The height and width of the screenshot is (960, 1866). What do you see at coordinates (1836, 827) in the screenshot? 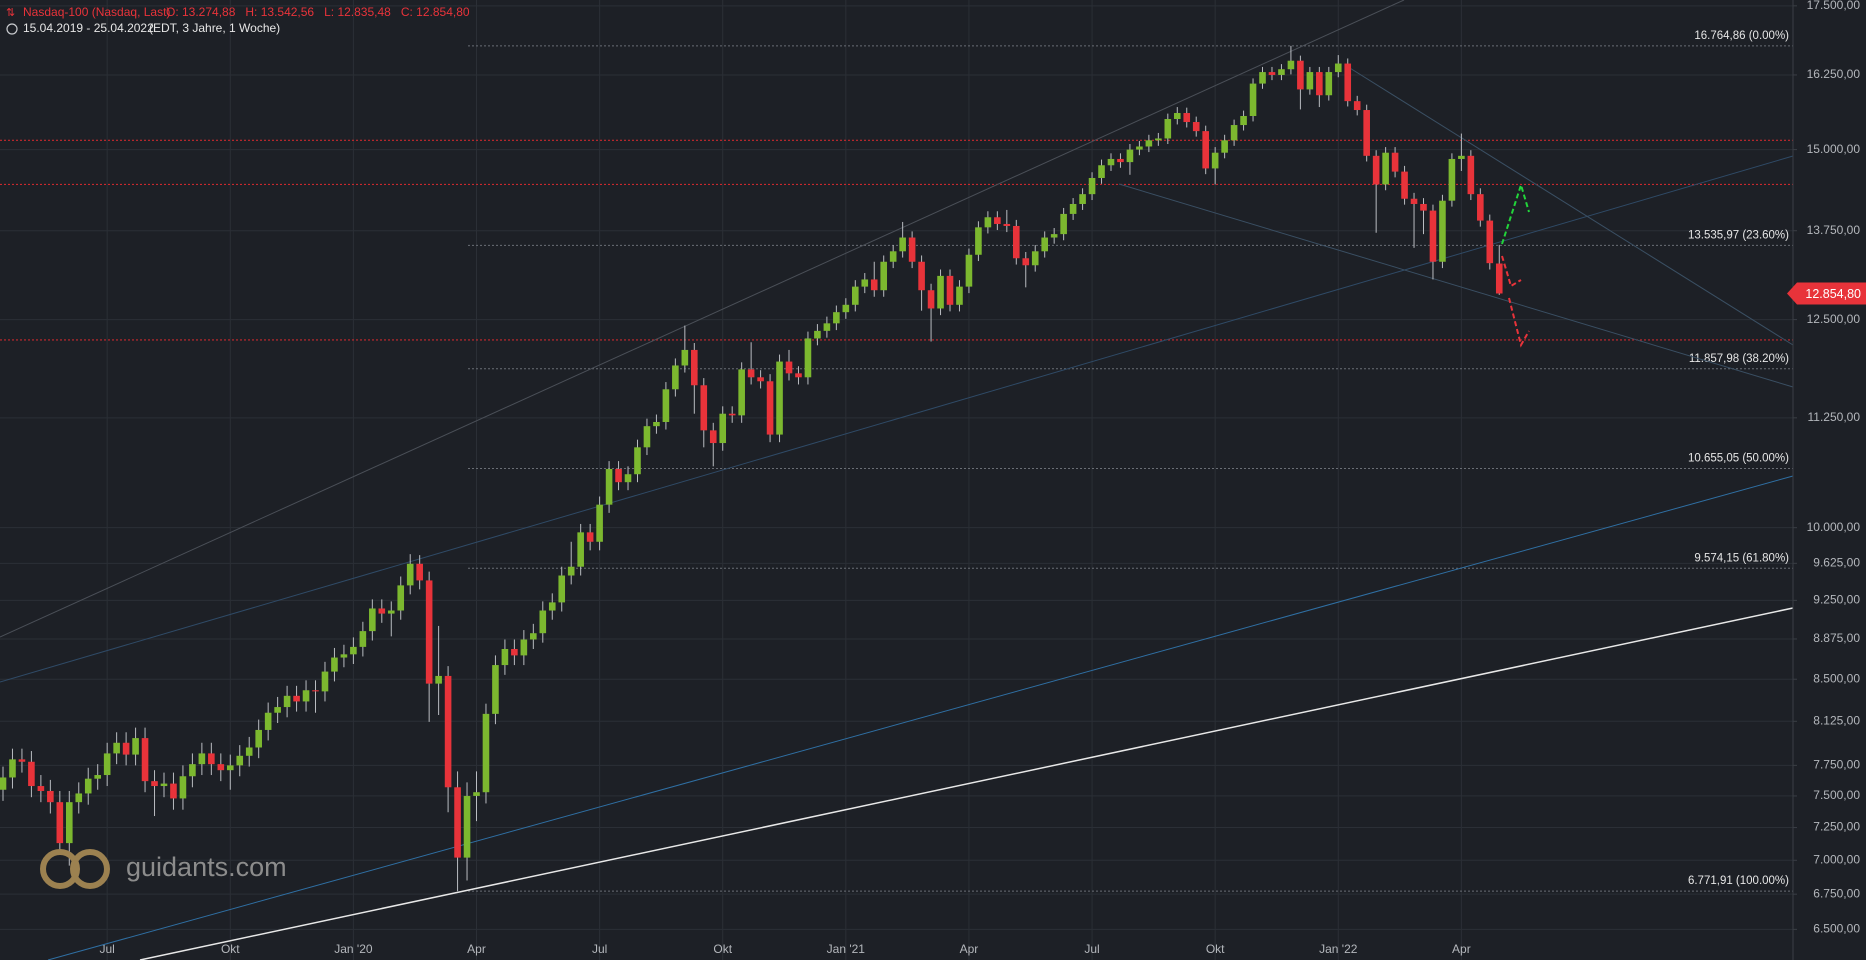
I see `y-tick-label: 7.250,00` at bounding box center [1836, 827].